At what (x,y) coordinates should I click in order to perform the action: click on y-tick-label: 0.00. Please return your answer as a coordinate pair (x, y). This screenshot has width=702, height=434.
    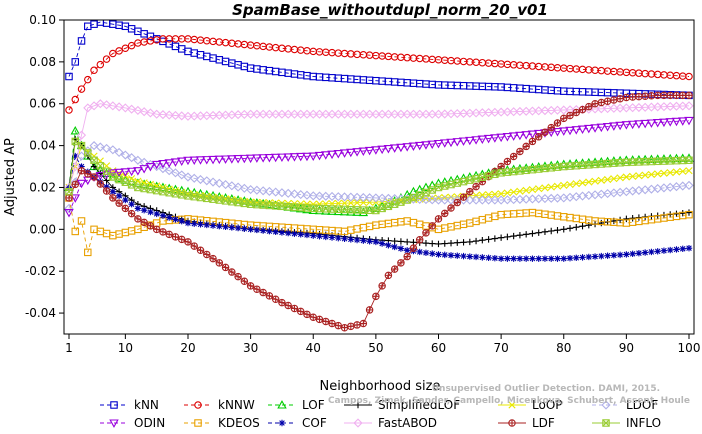
    Looking at the image, I should click on (42, 229).